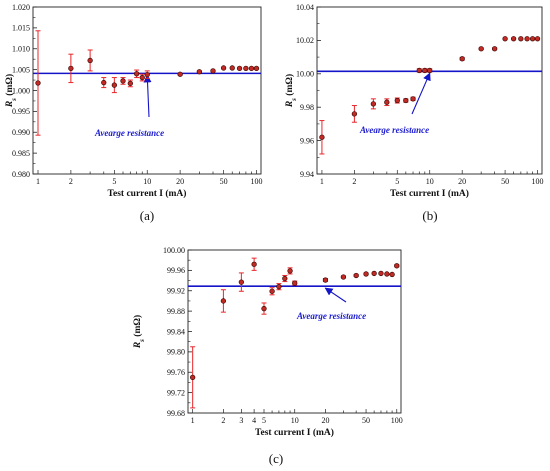 This screenshot has height=471, width=550. What do you see at coordinates (21, 153) in the screenshot?
I see `y-tick-label: 0.985` at bounding box center [21, 153].